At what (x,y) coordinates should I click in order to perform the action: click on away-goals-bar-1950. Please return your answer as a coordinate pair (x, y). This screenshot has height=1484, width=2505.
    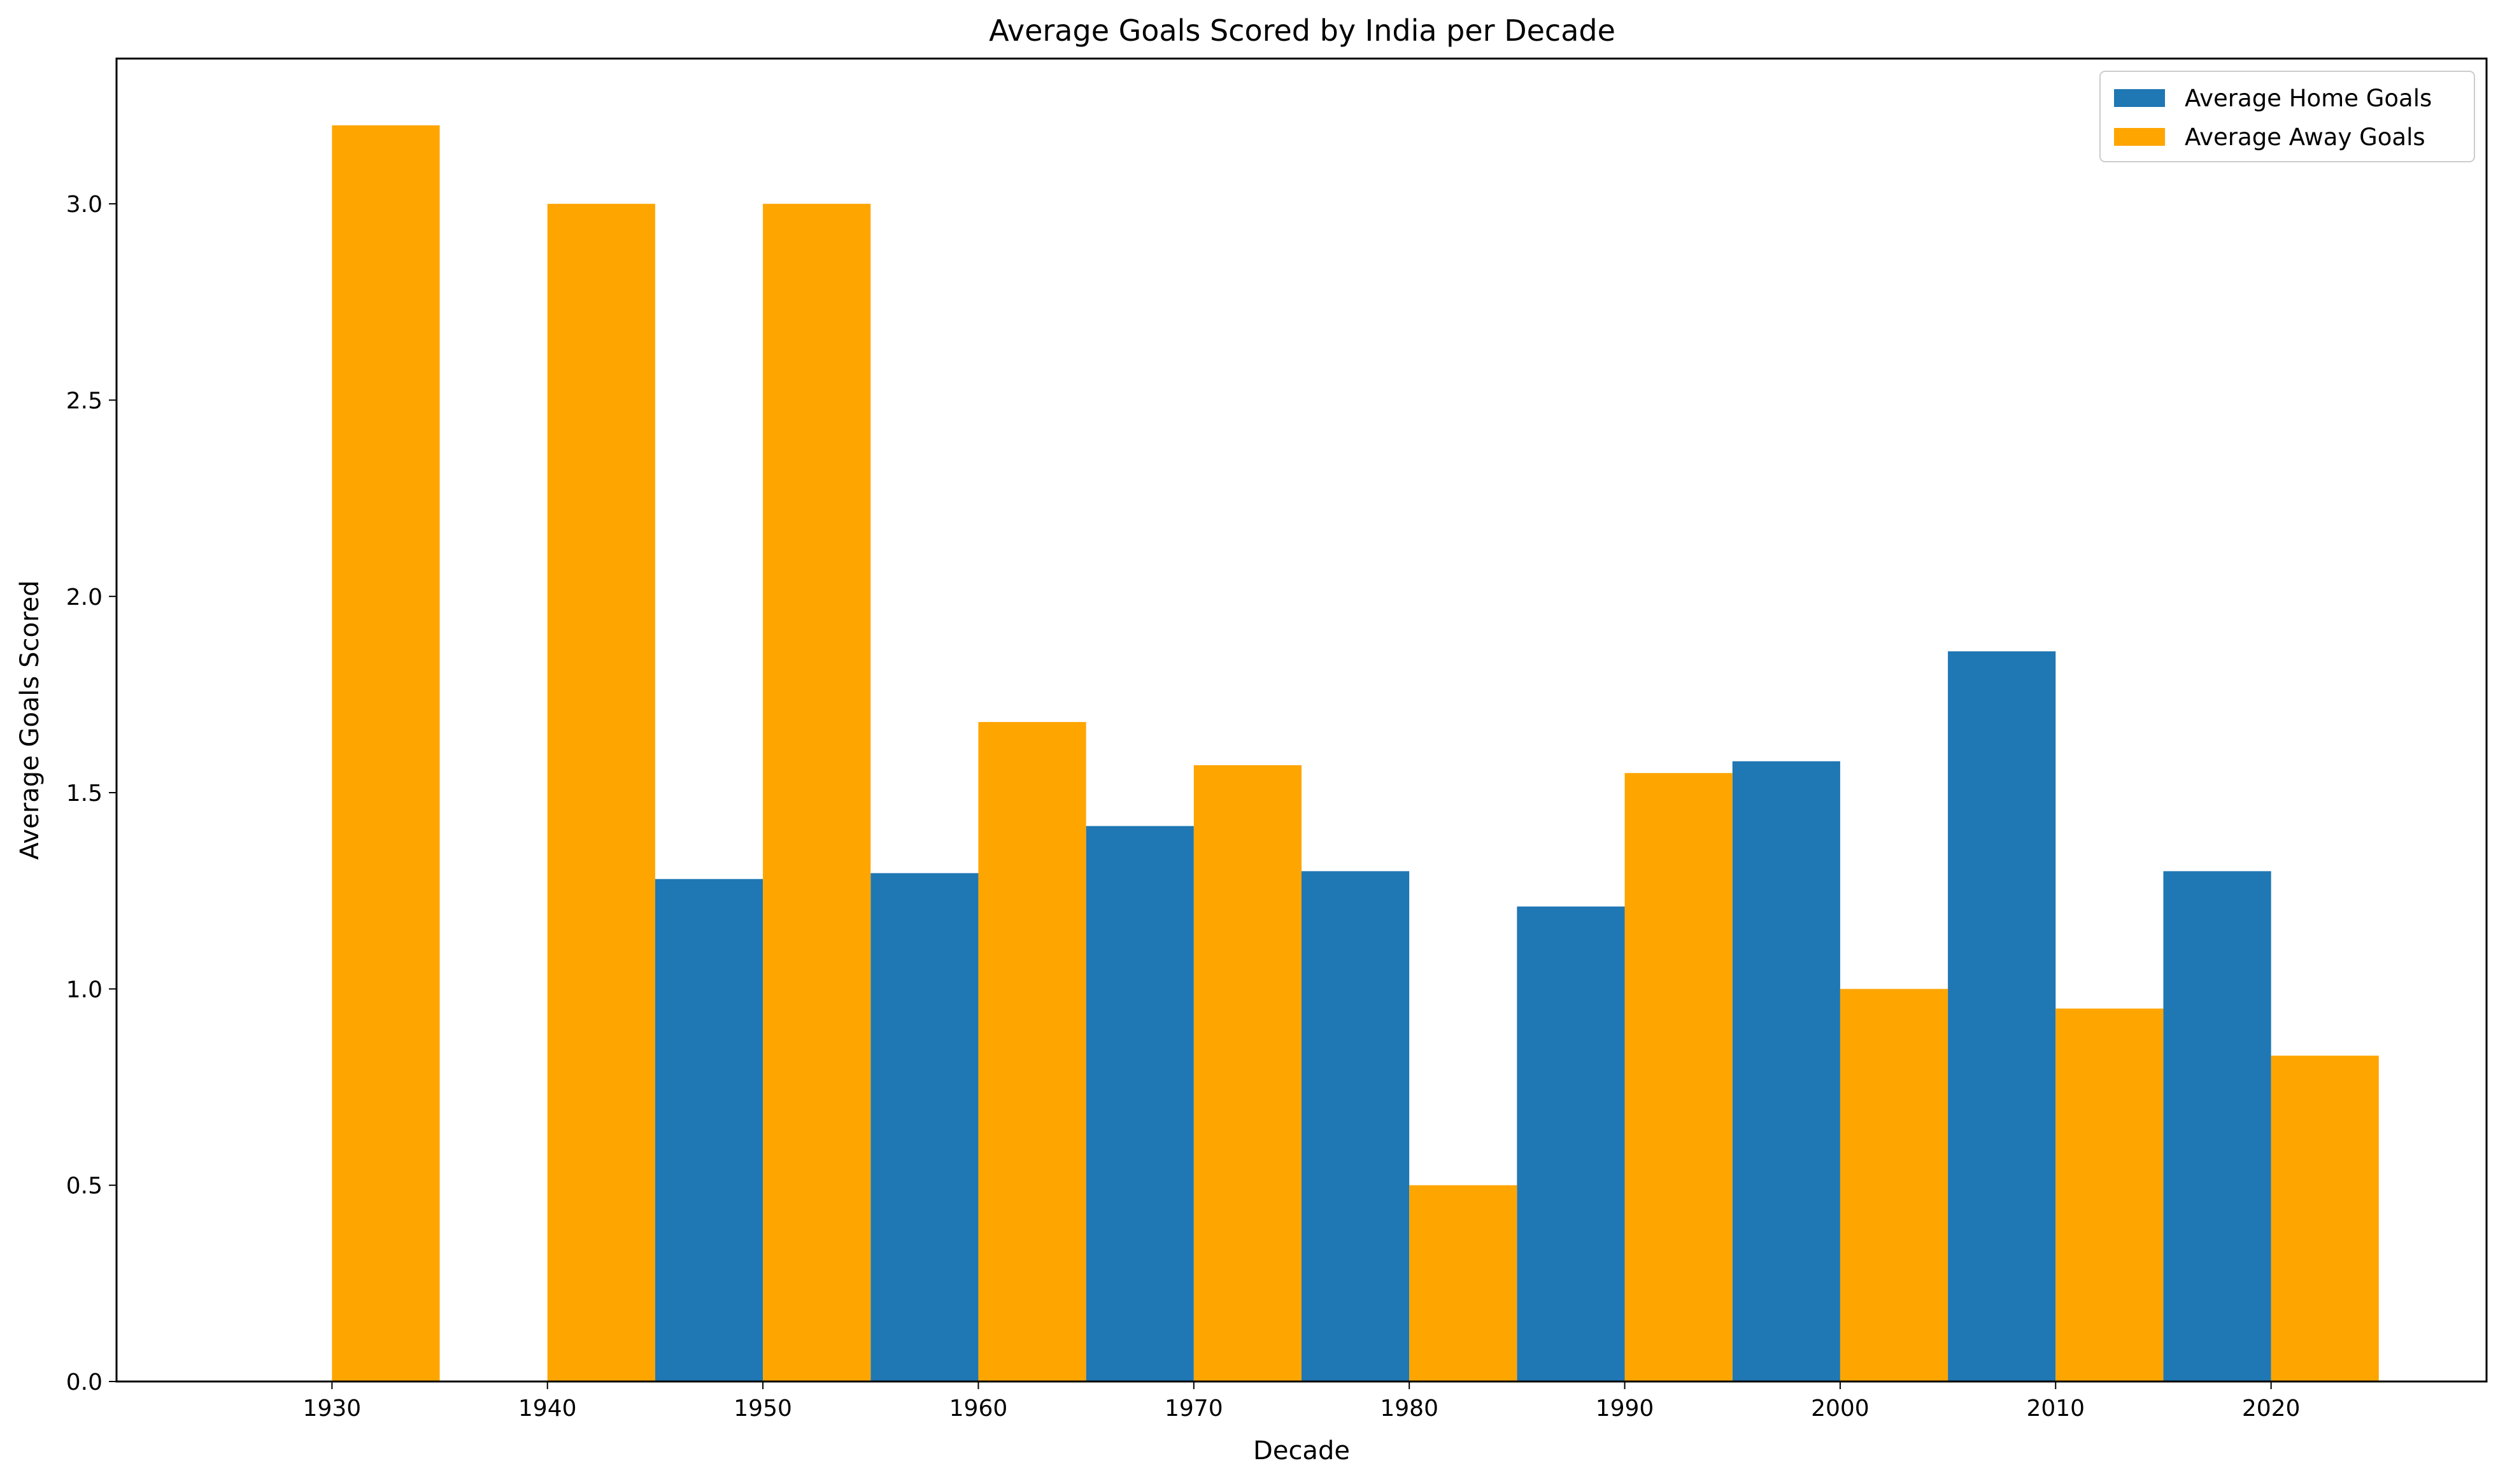
    Looking at the image, I should click on (817, 793).